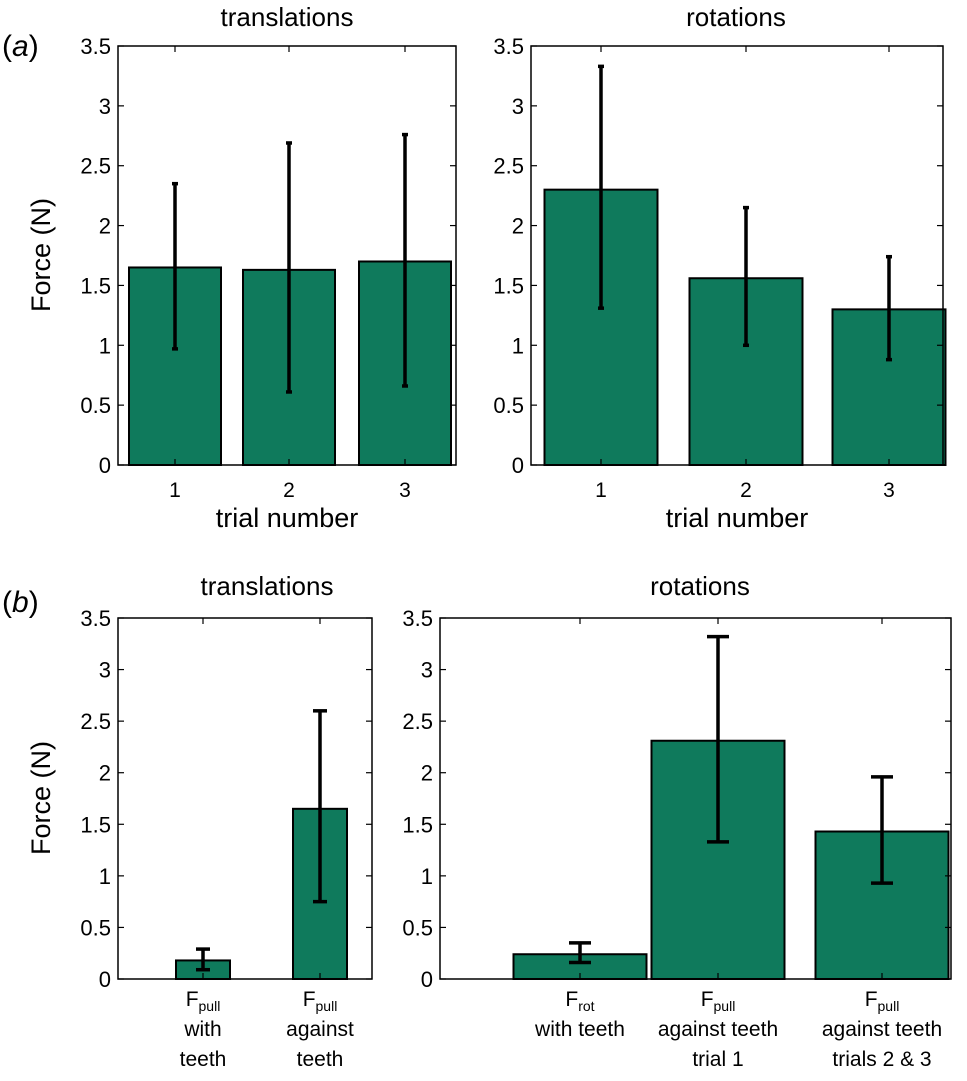 The image size is (967, 1081). I want to click on category-label-1: Frot with teeth, so click(579, 1014).